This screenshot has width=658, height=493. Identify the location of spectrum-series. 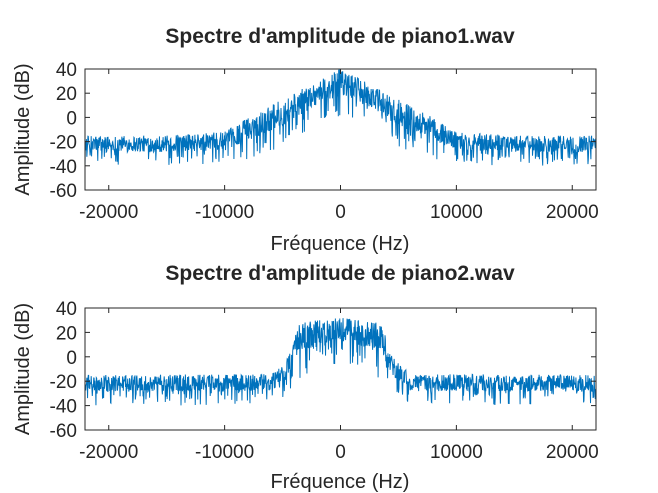
(340, 362).